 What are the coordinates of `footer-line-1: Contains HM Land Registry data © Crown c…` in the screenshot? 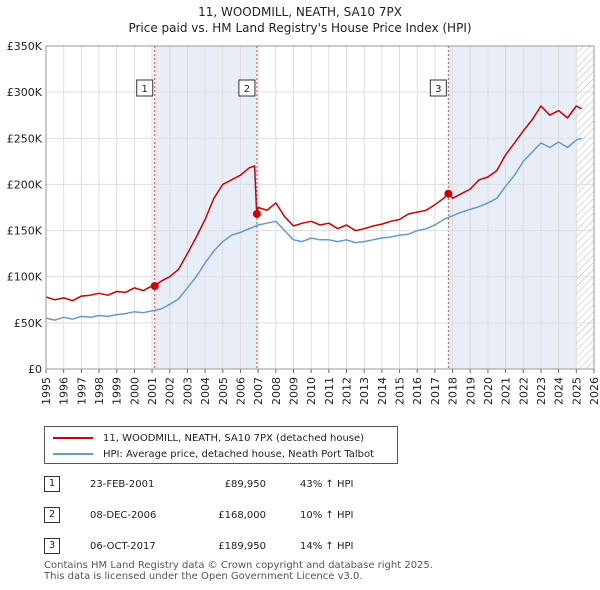 It's located at (238, 565).